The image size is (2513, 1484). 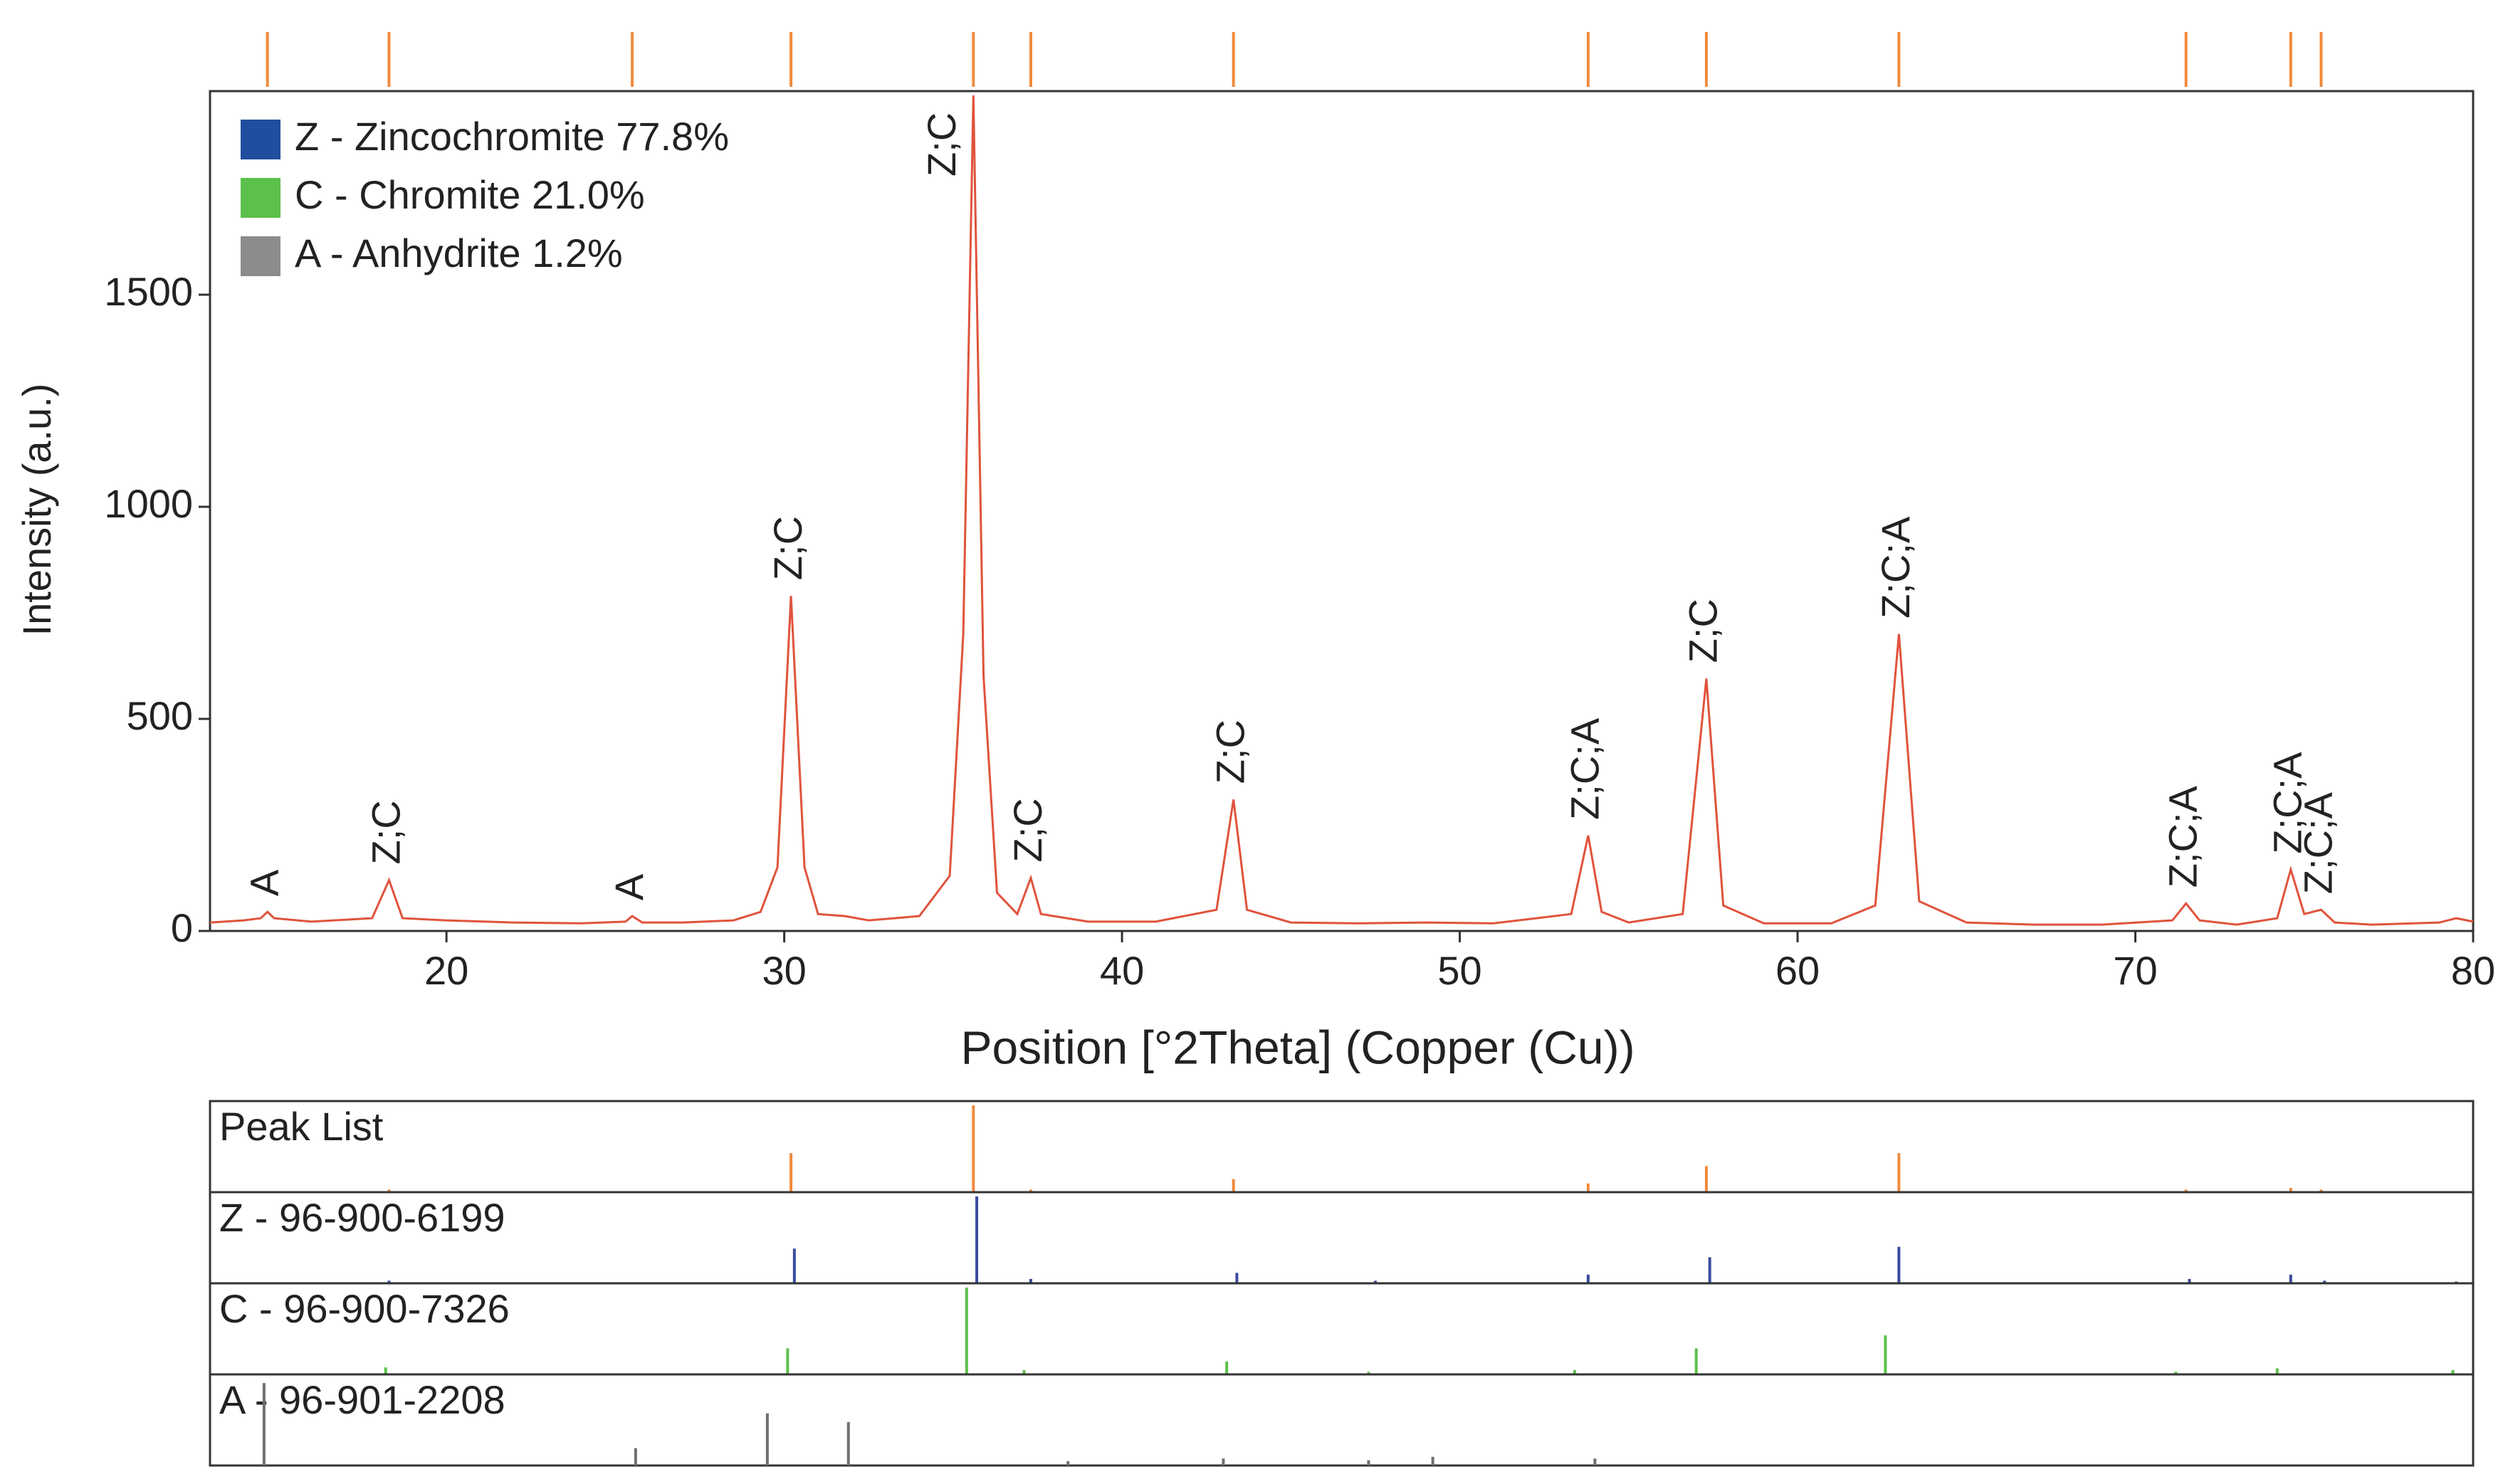 I want to click on x-tick-label: 20, so click(x=446, y=970).